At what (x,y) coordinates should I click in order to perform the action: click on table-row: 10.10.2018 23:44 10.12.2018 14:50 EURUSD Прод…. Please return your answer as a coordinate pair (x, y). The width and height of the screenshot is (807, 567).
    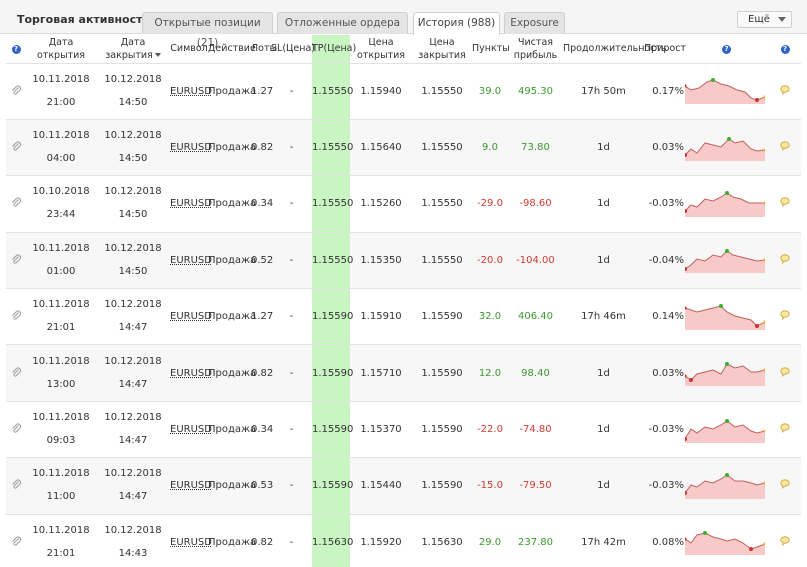
    Looking at the image, I should click on (403, 204).